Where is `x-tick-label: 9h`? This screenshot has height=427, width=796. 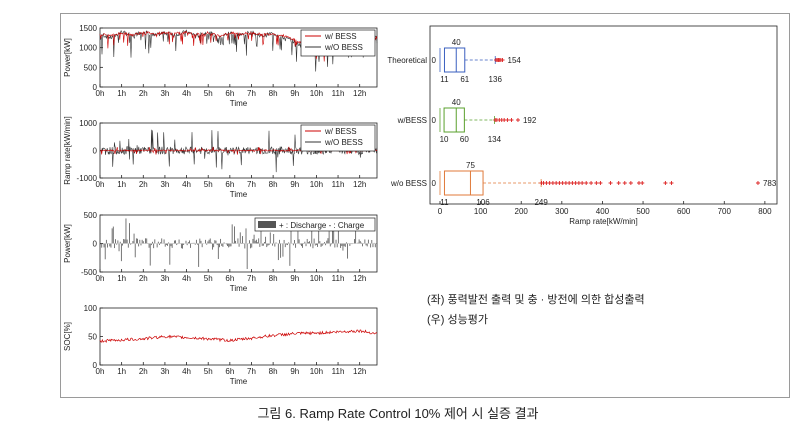 x-tick-label: 9h is located at coordinates (294, 184).